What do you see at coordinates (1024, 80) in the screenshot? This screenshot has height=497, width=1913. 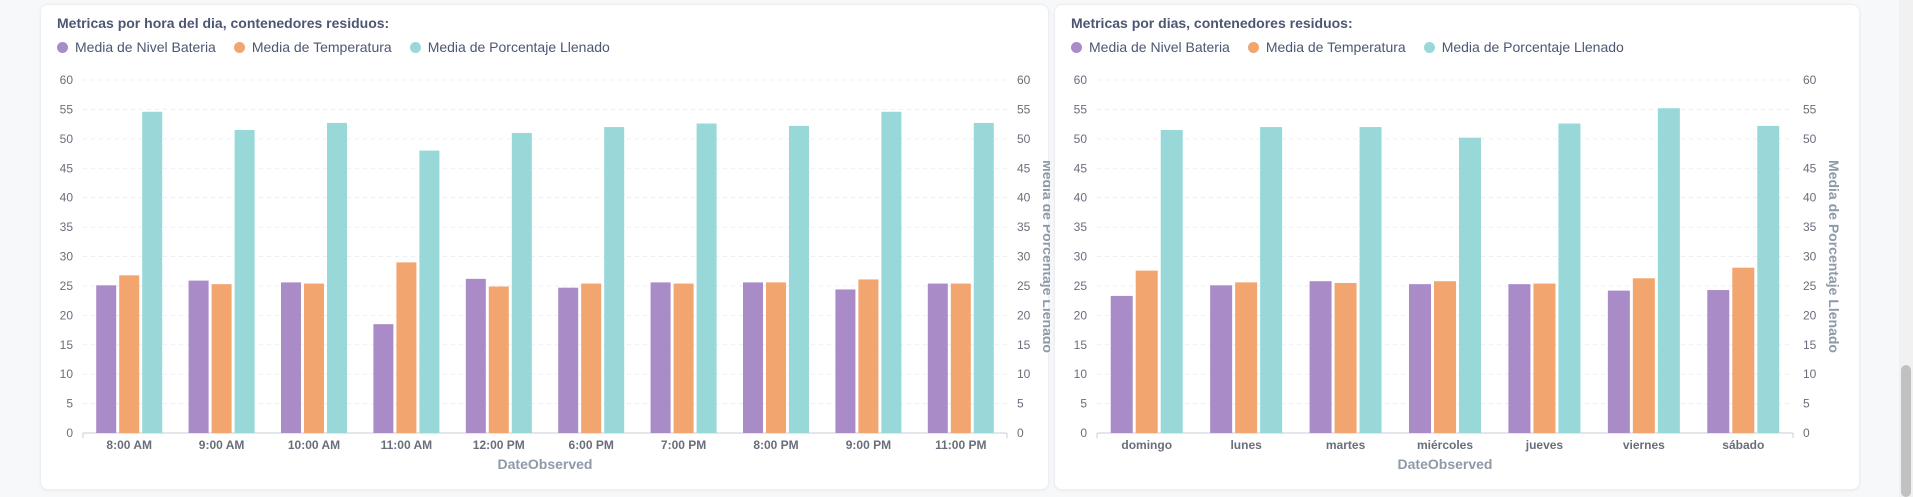 I see `y-tick-label-right: 60` at bounding box center [1024, 80].